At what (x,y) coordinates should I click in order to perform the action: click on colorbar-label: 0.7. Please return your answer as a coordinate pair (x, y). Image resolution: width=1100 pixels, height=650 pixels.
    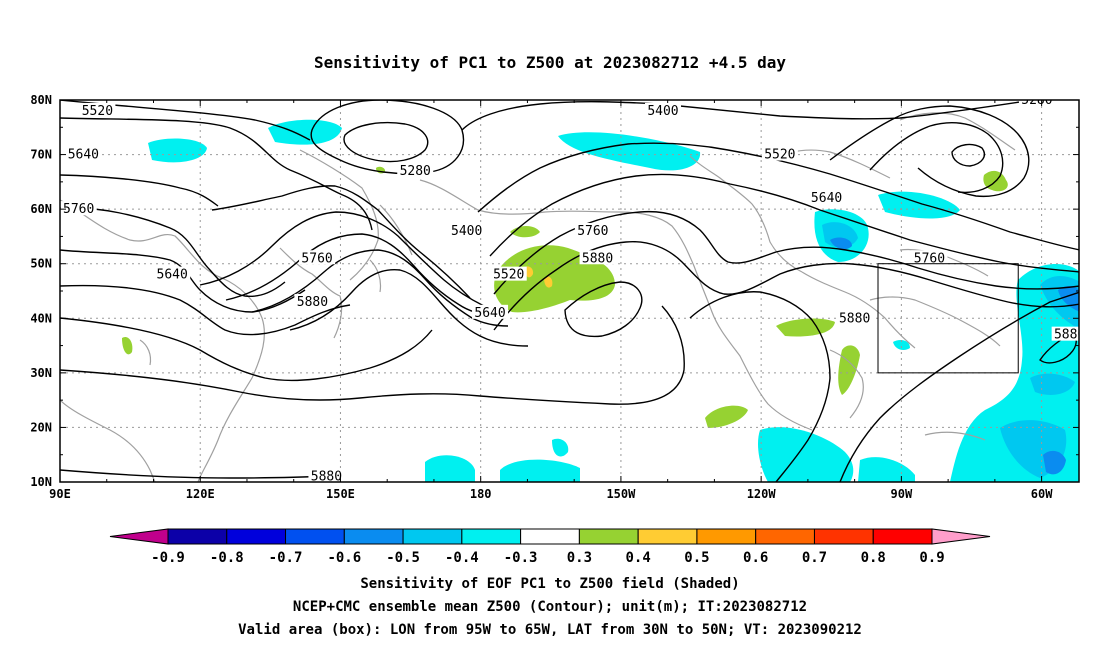
    Looking at the image, I should click on (814, 558).